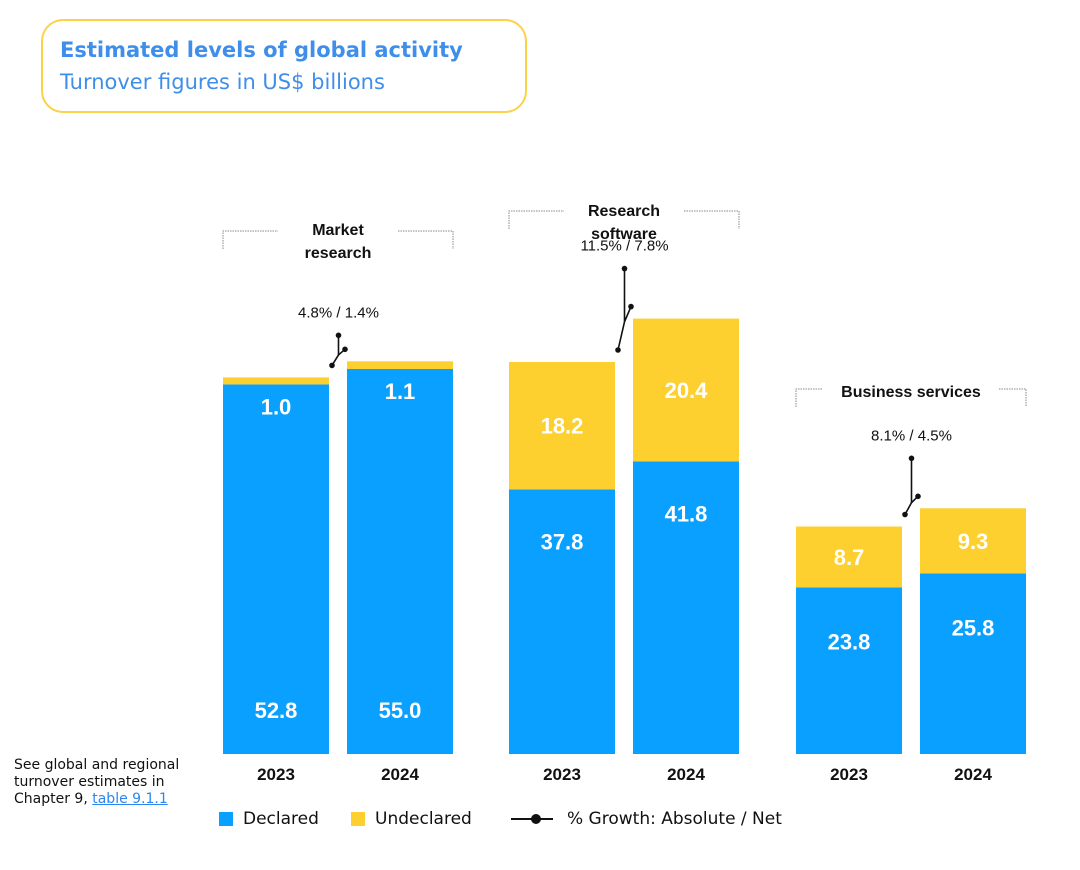  I want to click on group-title: Business services, so click(911, 392).